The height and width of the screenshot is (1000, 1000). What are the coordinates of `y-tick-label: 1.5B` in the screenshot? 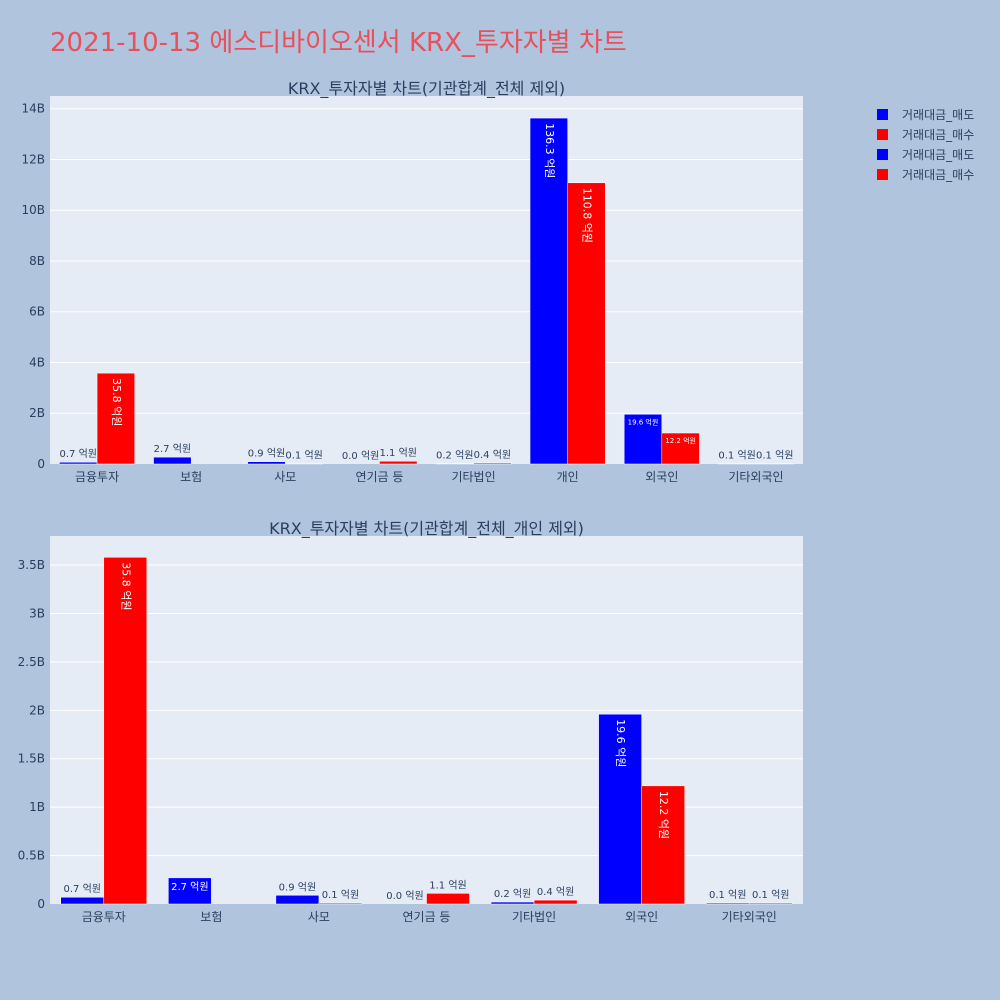 It's located at (31, 759).